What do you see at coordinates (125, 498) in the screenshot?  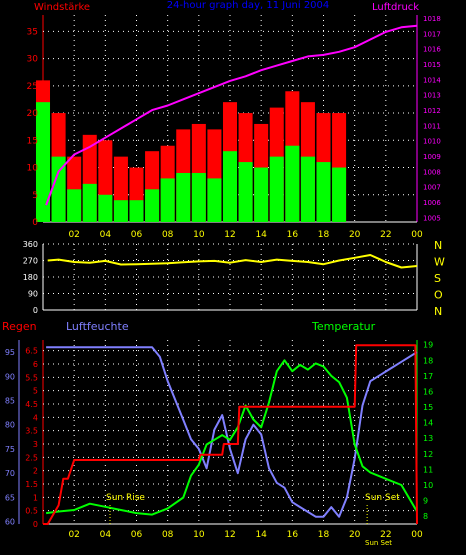 I see `sunrise-label: Sun Rise` at bounding box center [125, 498].